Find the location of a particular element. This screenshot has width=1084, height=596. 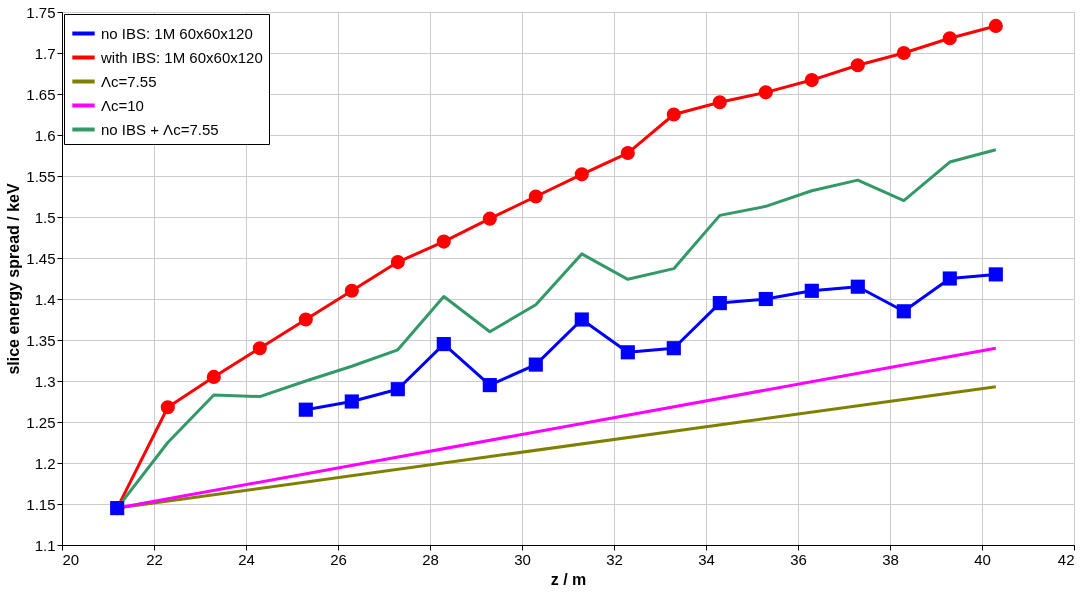

y-tick-label: 1.7 is located at coordinates (45, 53).